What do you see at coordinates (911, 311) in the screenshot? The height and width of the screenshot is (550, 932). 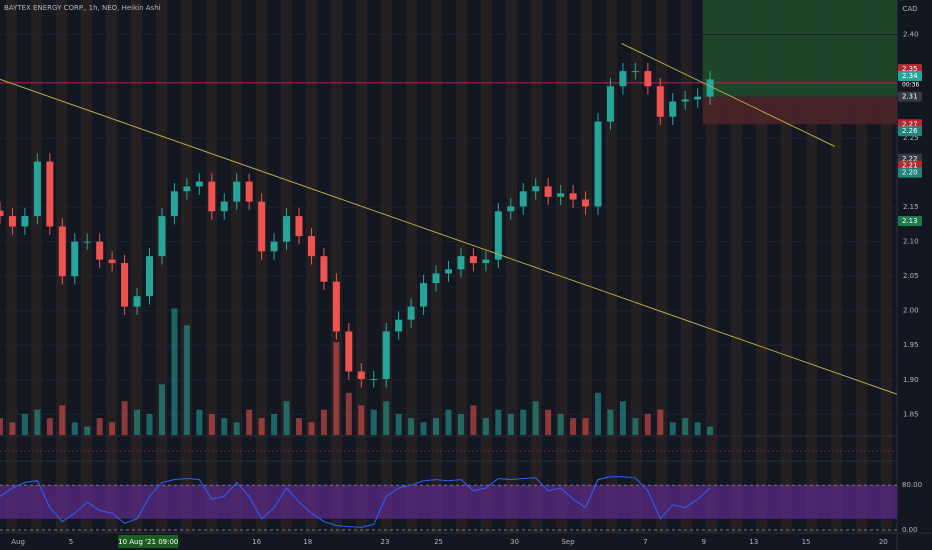 I see `y-tick-label: 2.00` at bounding box center [911, 311].